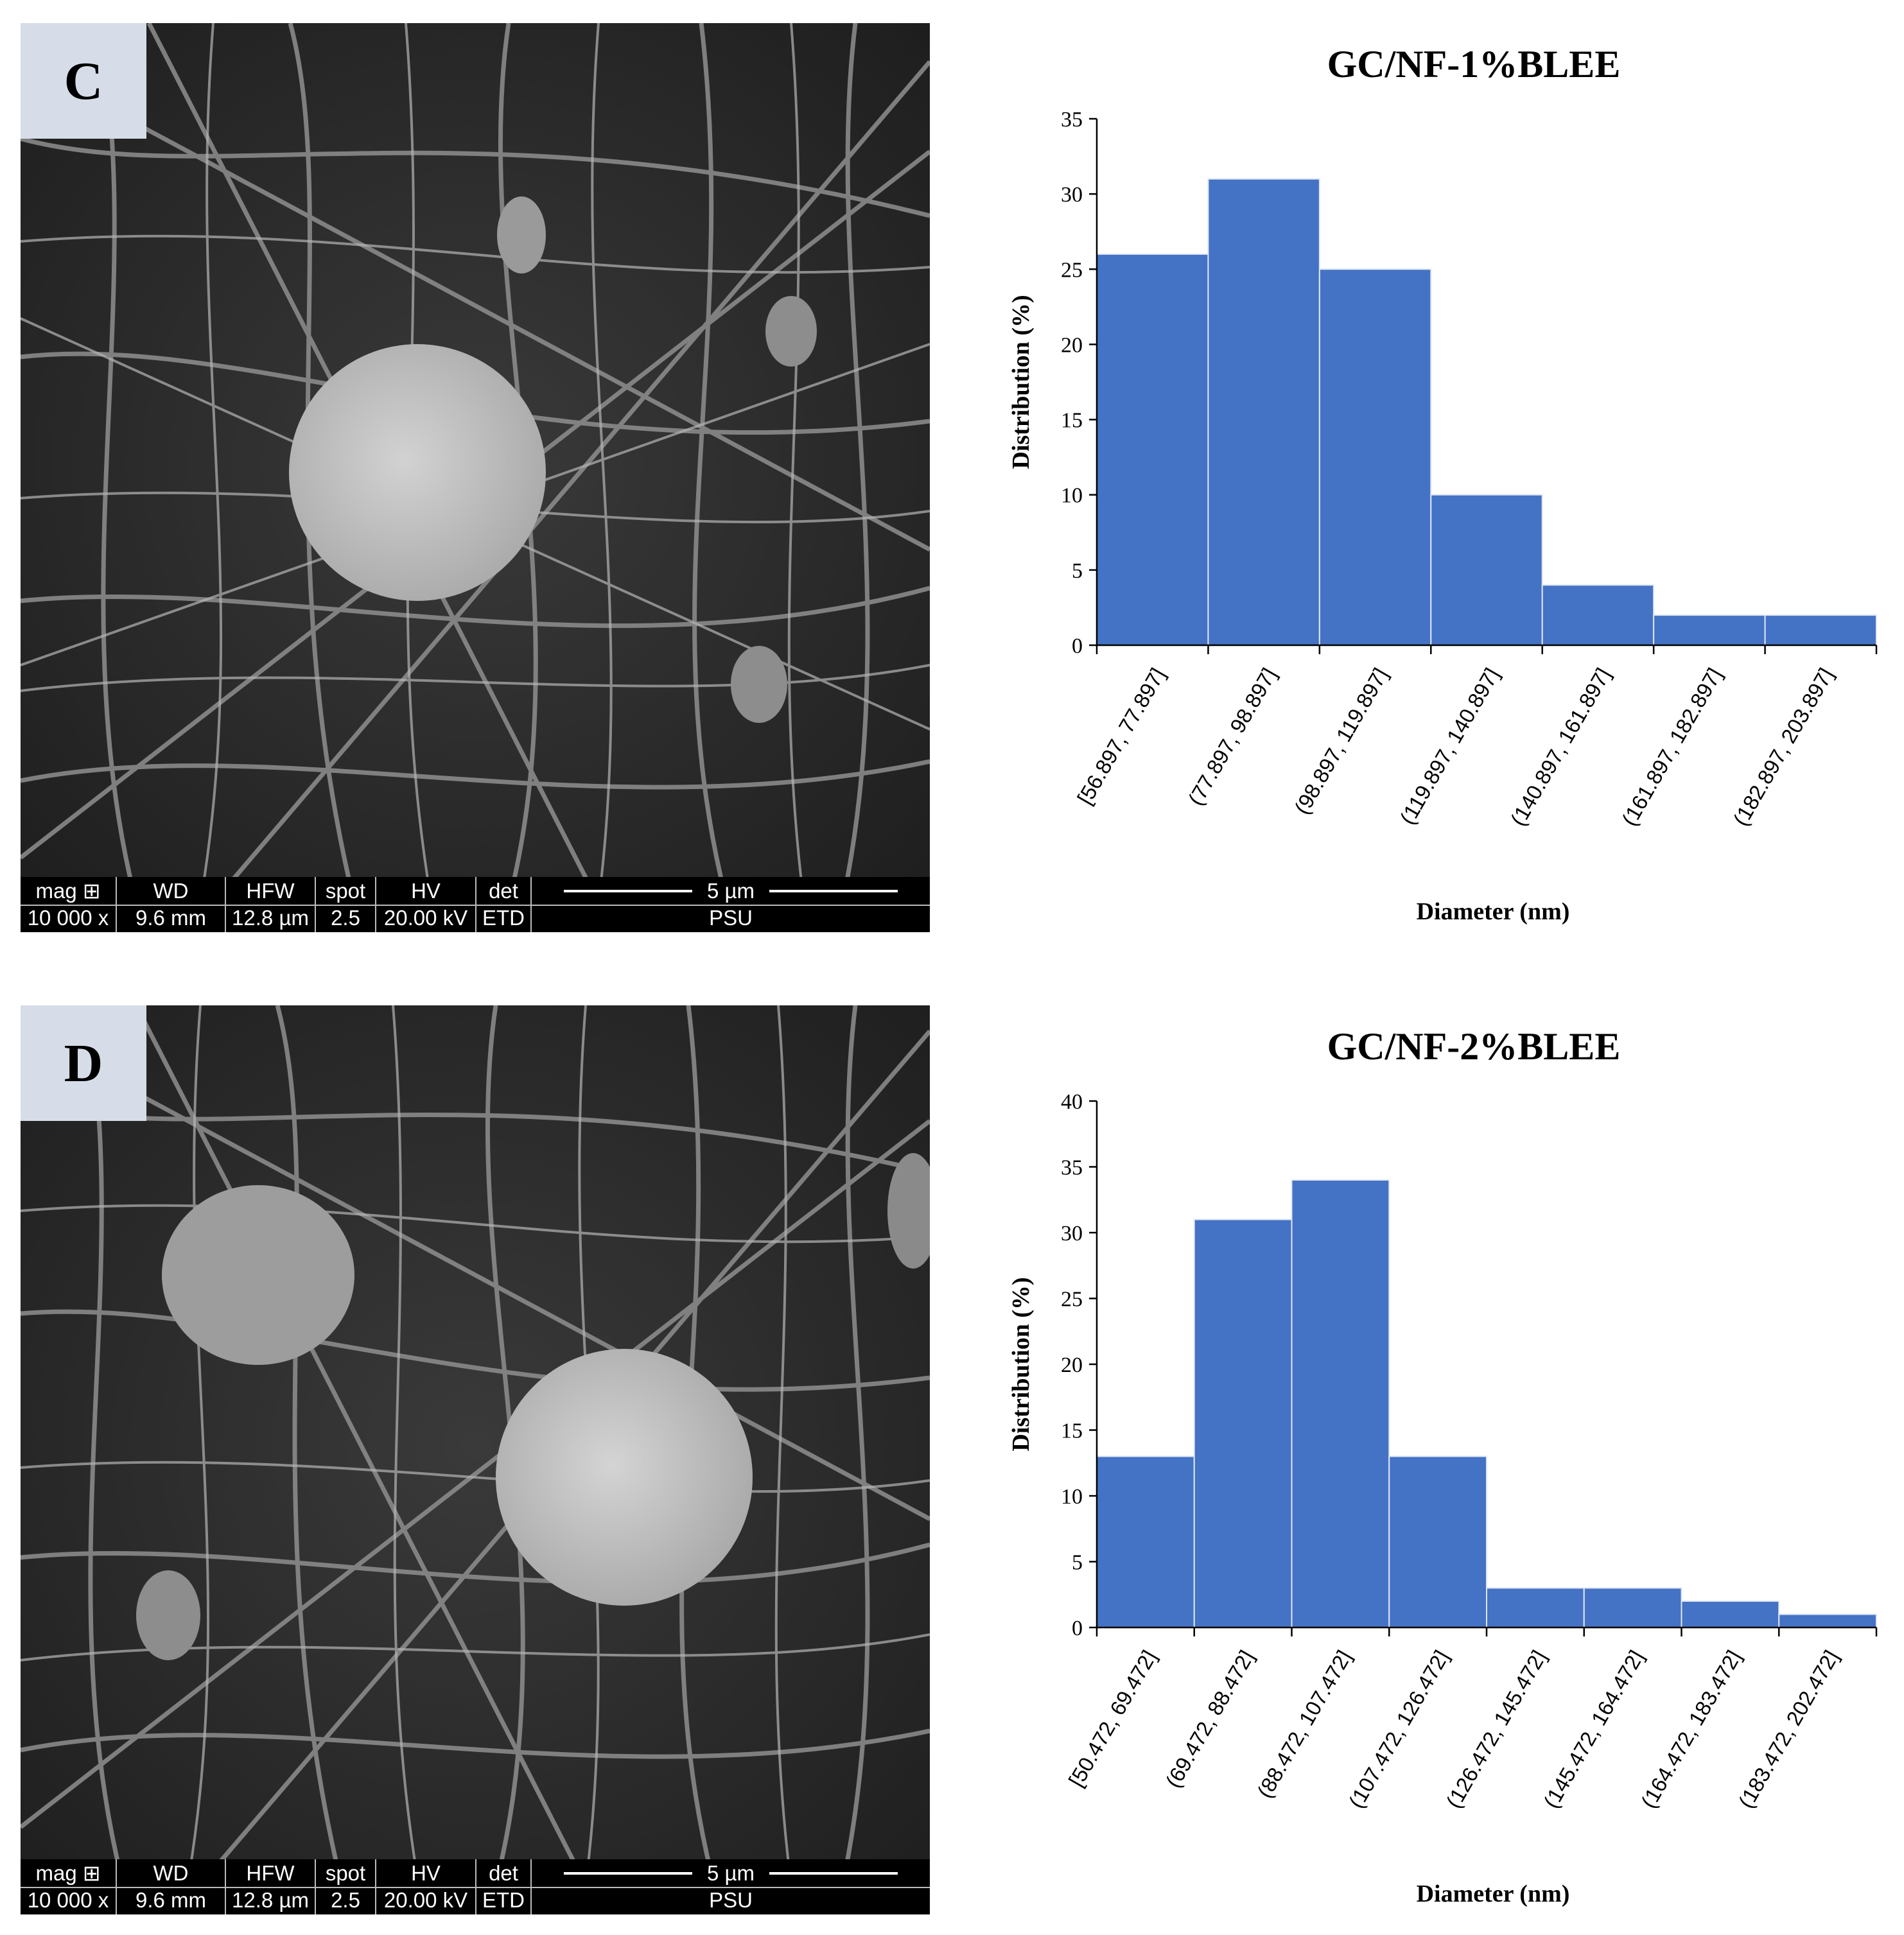 This screenshot has height=1935, width=1904. I want to click on x-category-label: (88.472, 107.472], so click(1304, 1724).